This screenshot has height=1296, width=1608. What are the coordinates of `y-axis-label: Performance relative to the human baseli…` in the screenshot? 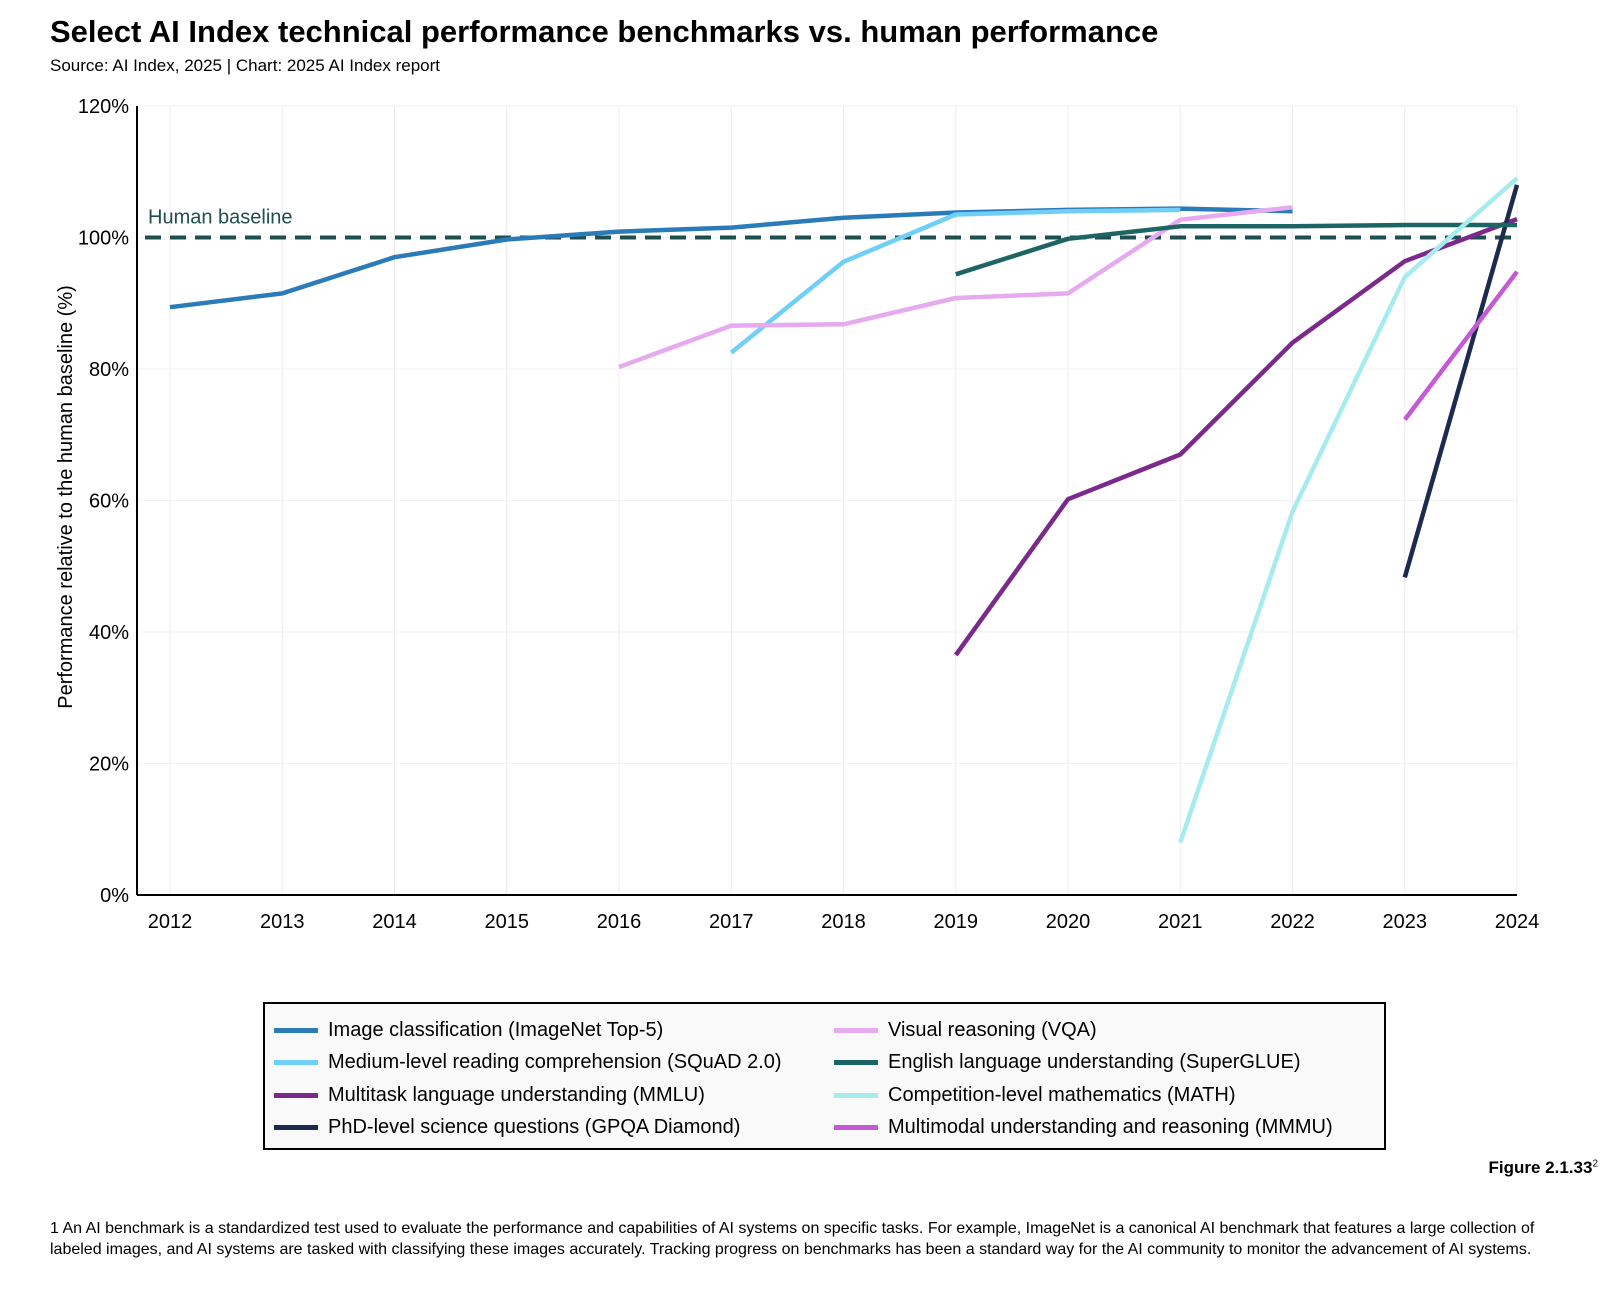 It's located at (66, 497).